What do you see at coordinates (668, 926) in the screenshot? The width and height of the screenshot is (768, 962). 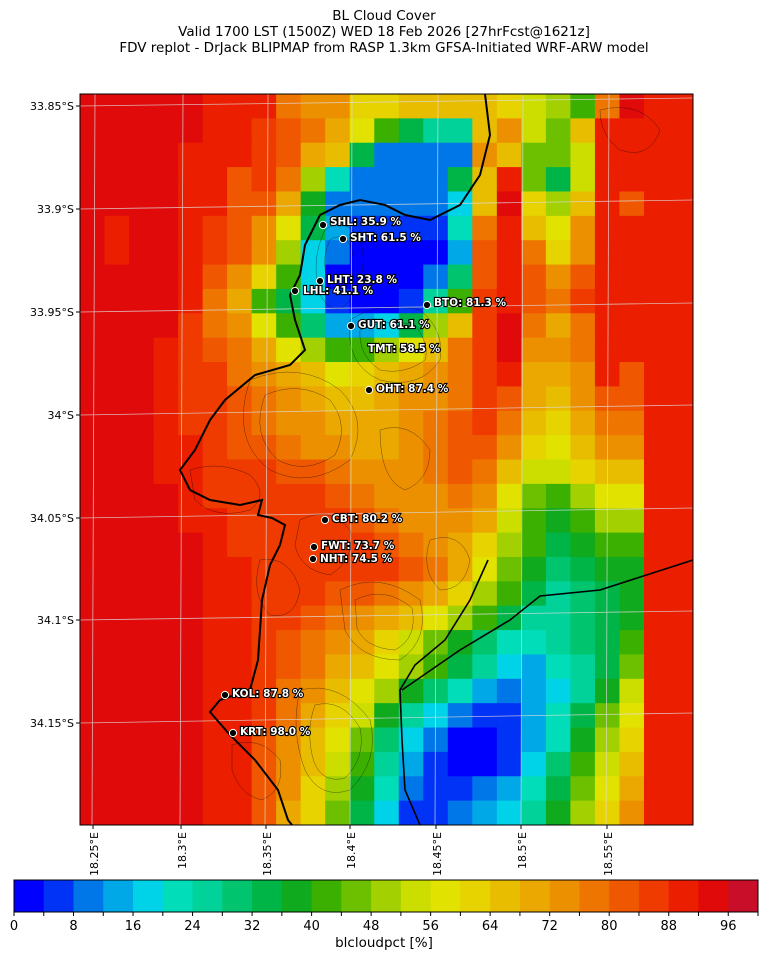 I see `colorbar-tick-label: 88` at bounding box center [668, 926].